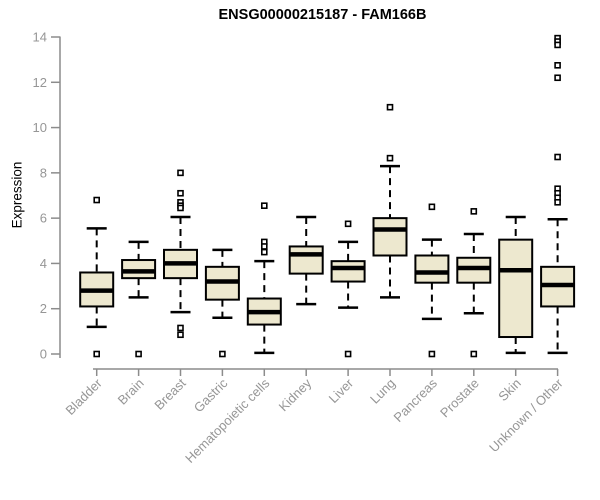  I want to click on y-tick-label-14: 14, so click(40, 37).